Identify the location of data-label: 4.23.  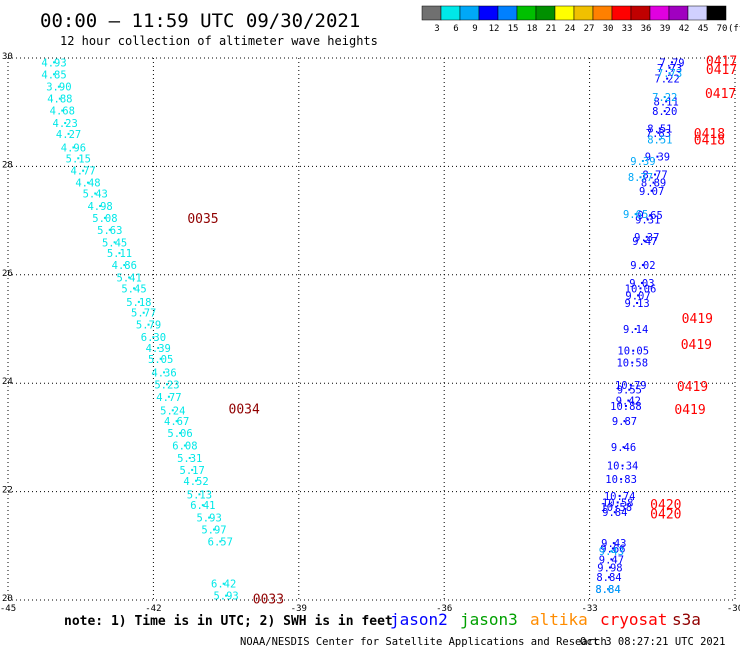
(65, 124).